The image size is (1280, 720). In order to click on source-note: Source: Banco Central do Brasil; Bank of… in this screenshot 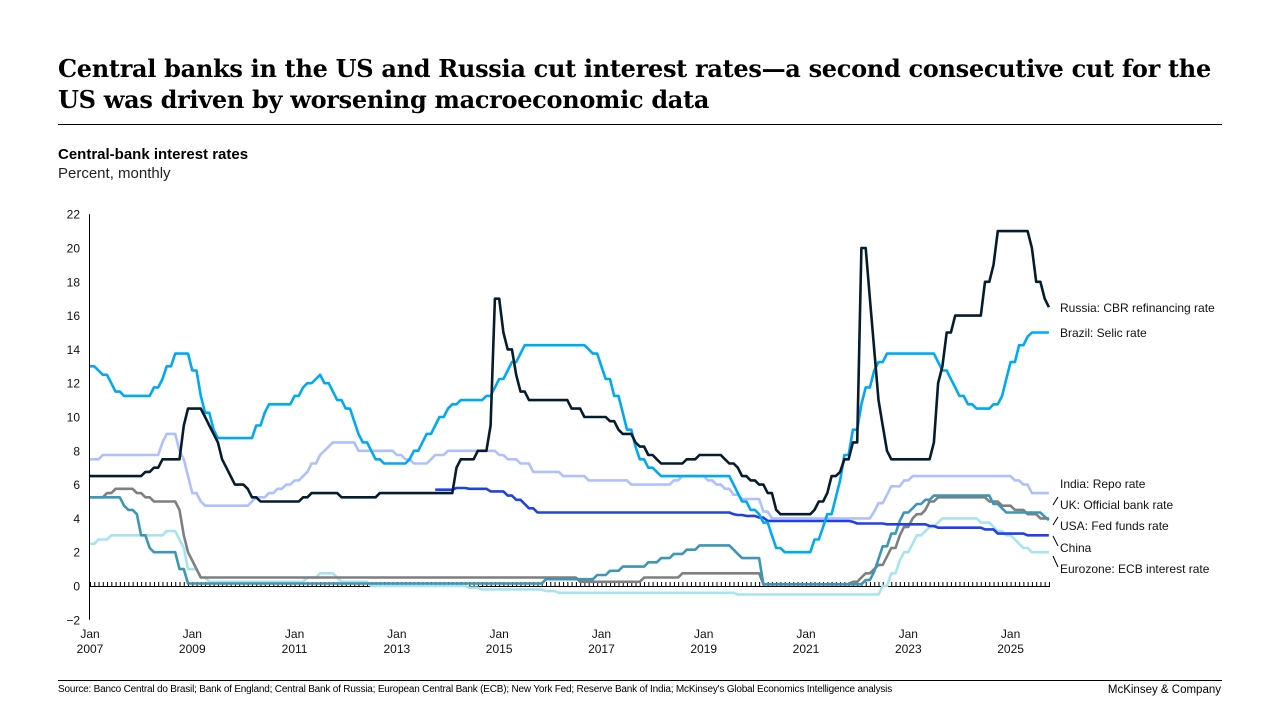, I will do `click(475, 689)`.